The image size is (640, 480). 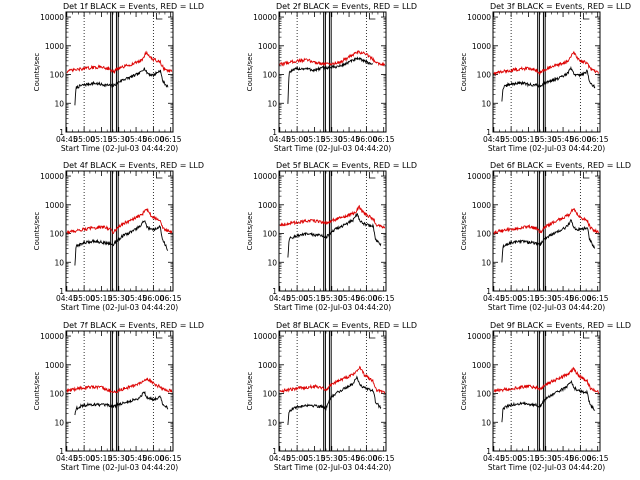 I want to click on chart-title: Det 2f BLACK = Events, RED = LLD, so click(x=346, y=6).